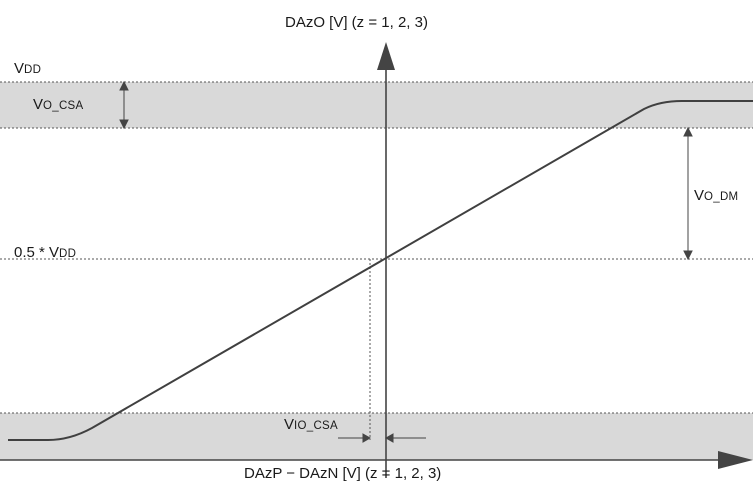 This screenshot has height=488, width=753. What do you see at coordinates (45, 252) in the screenshot?
I see `half-vdd-label: 0.5 * VDD` at bounding box center [45, 252].